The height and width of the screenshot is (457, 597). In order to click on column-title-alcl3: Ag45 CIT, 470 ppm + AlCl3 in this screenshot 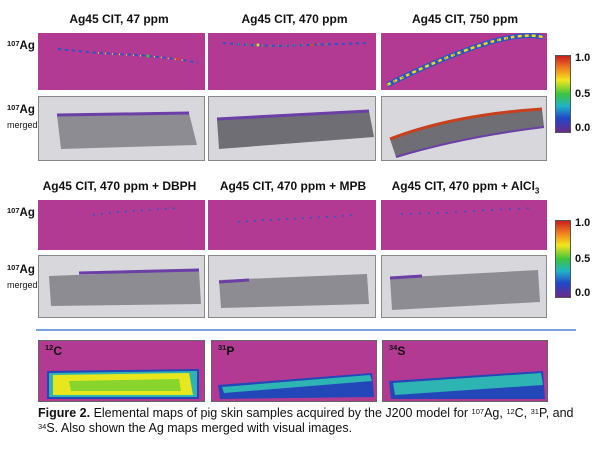, I will do `click(465, 187)`.